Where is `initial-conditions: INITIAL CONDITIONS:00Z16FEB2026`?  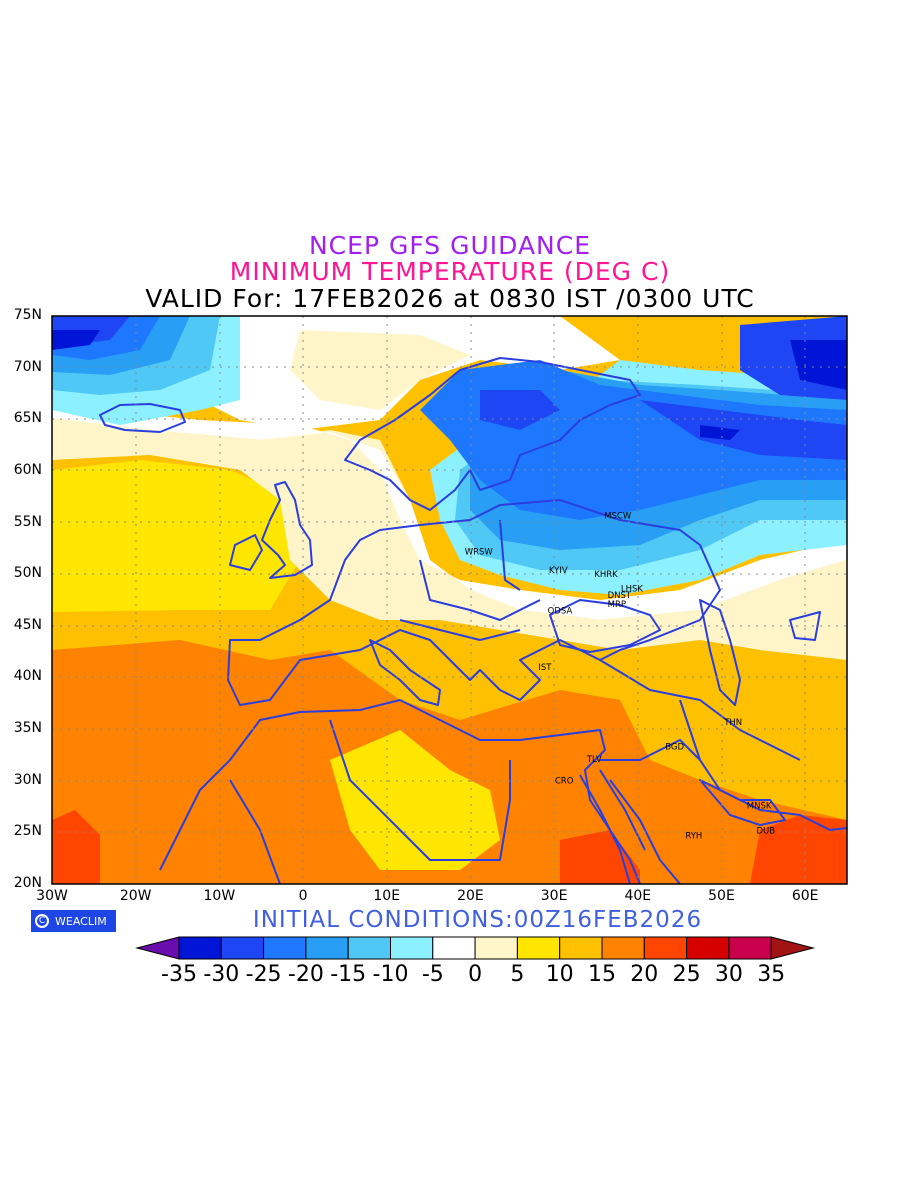 initial-conditions: INITIAL CONDITIONS:00Z16FEB2026 is located at coordinates (477, 920).